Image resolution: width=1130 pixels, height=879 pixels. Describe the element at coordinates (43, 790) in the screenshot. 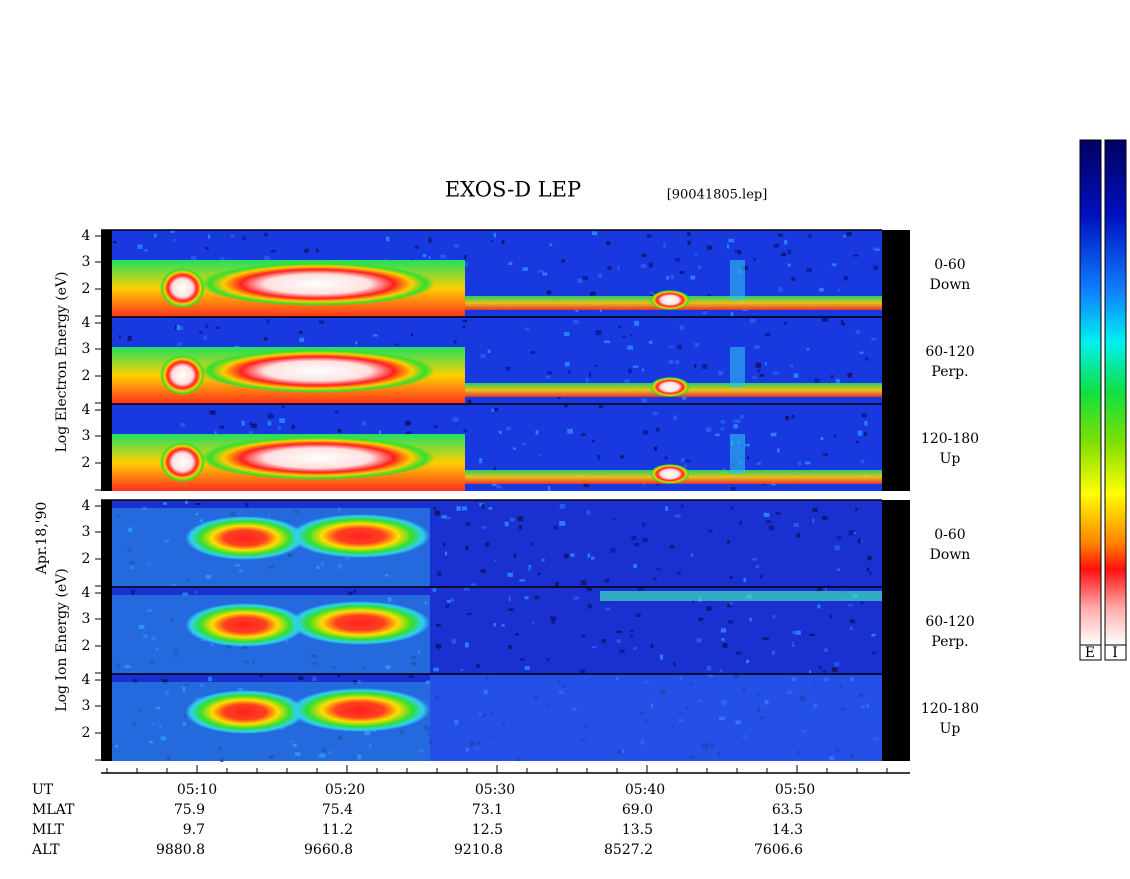

I see `row-label: UT` at that location.